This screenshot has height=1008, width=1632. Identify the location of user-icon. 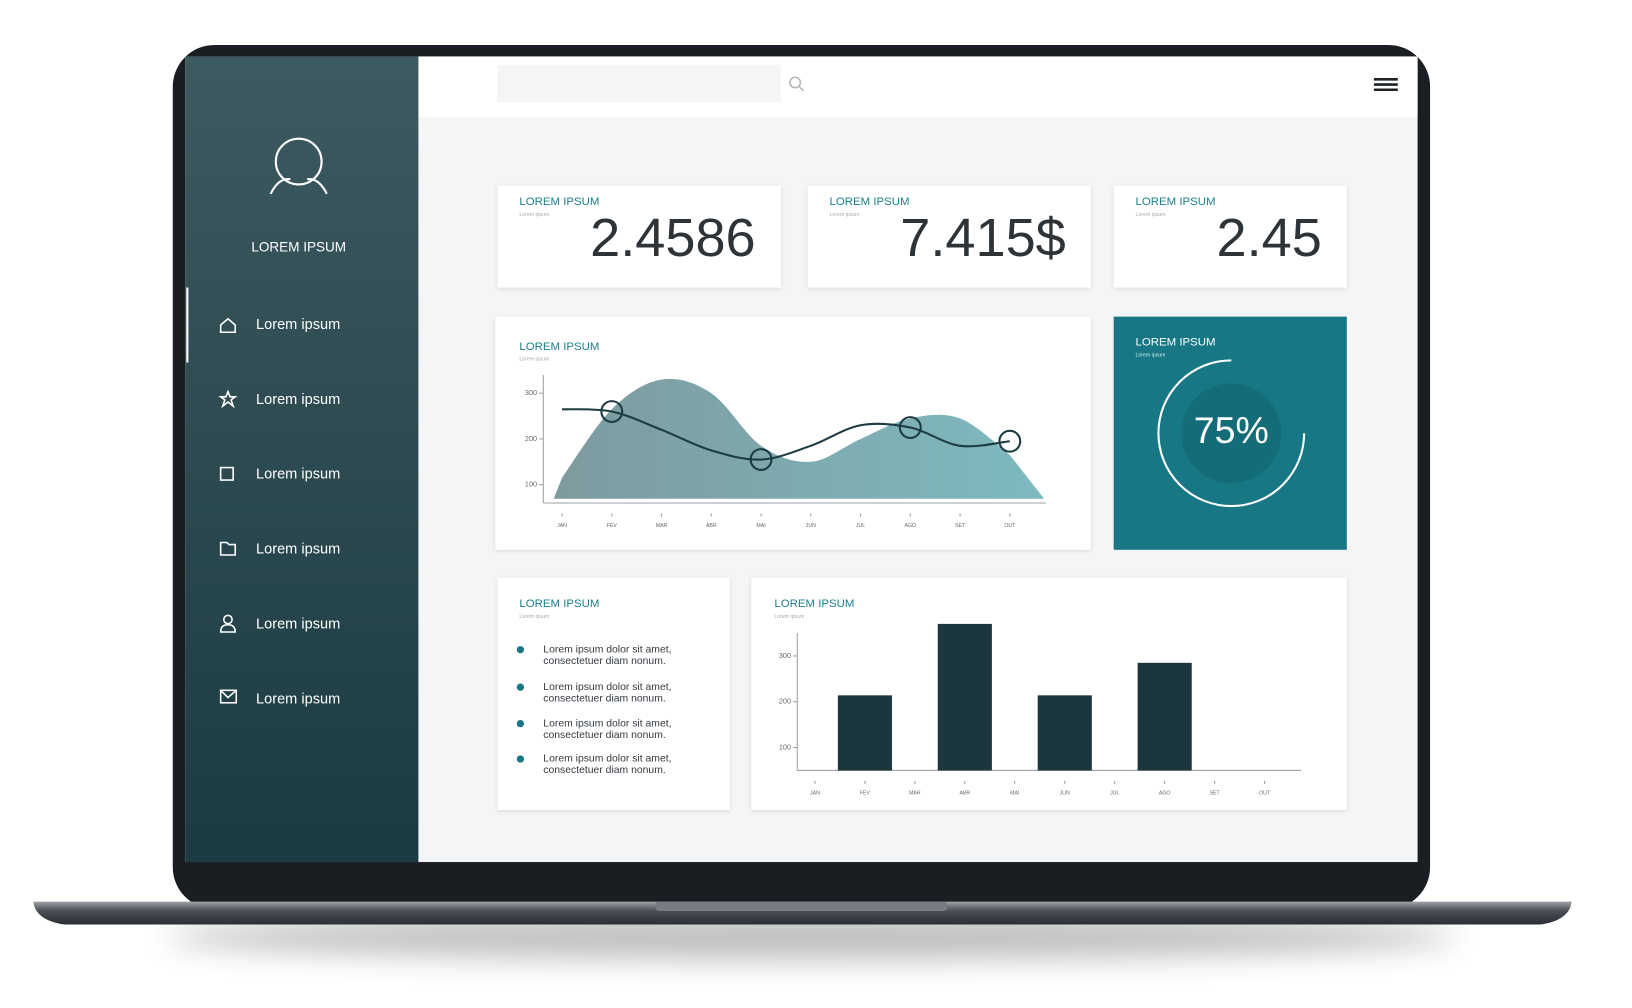
(298, 166).